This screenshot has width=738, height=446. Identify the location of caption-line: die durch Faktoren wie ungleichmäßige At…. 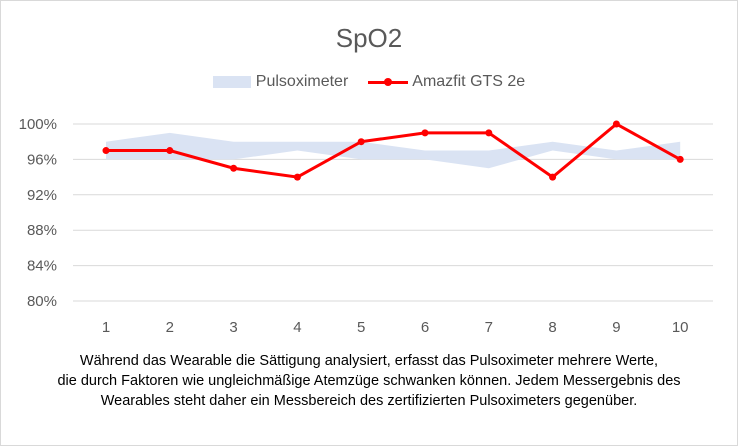
(369, 381).